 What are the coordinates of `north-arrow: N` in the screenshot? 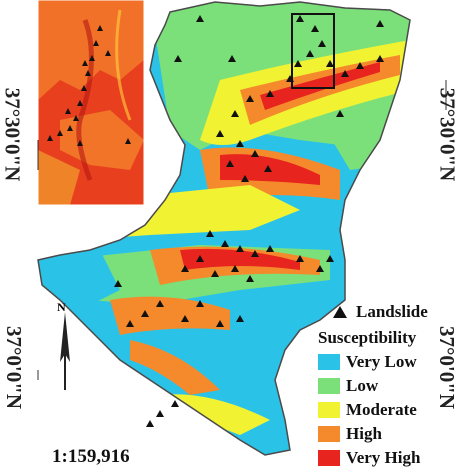 It's located at (65, 345).